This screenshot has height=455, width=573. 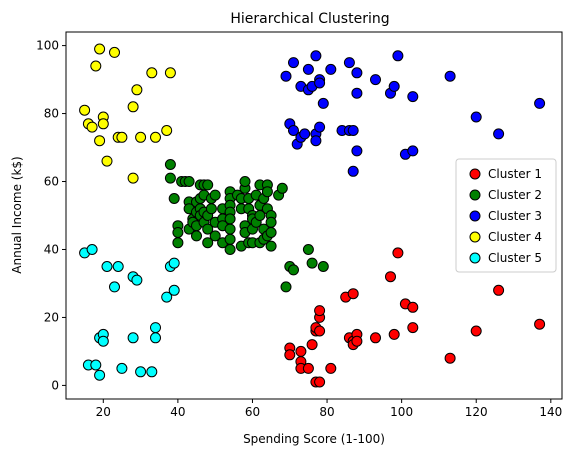 What do you see at coordinates (47, 46) in the screenshot?
I see `y-tick-label: 100` at bounding box center [47, 46].